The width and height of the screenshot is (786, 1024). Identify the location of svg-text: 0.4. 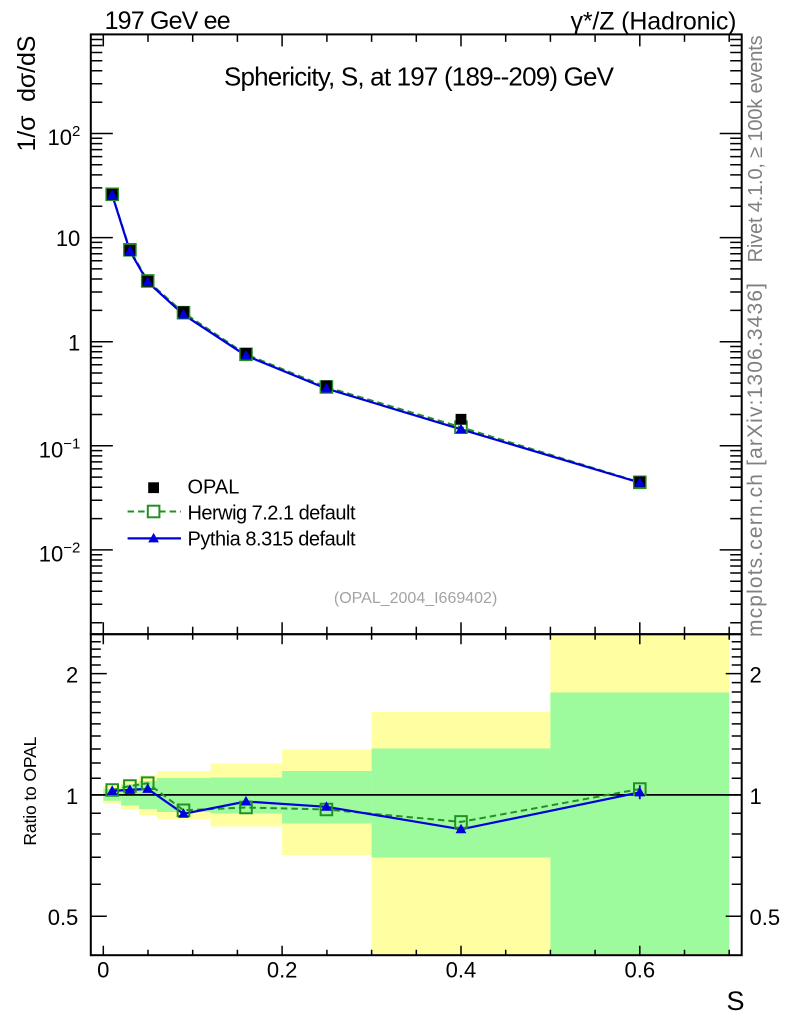
(461, 969).